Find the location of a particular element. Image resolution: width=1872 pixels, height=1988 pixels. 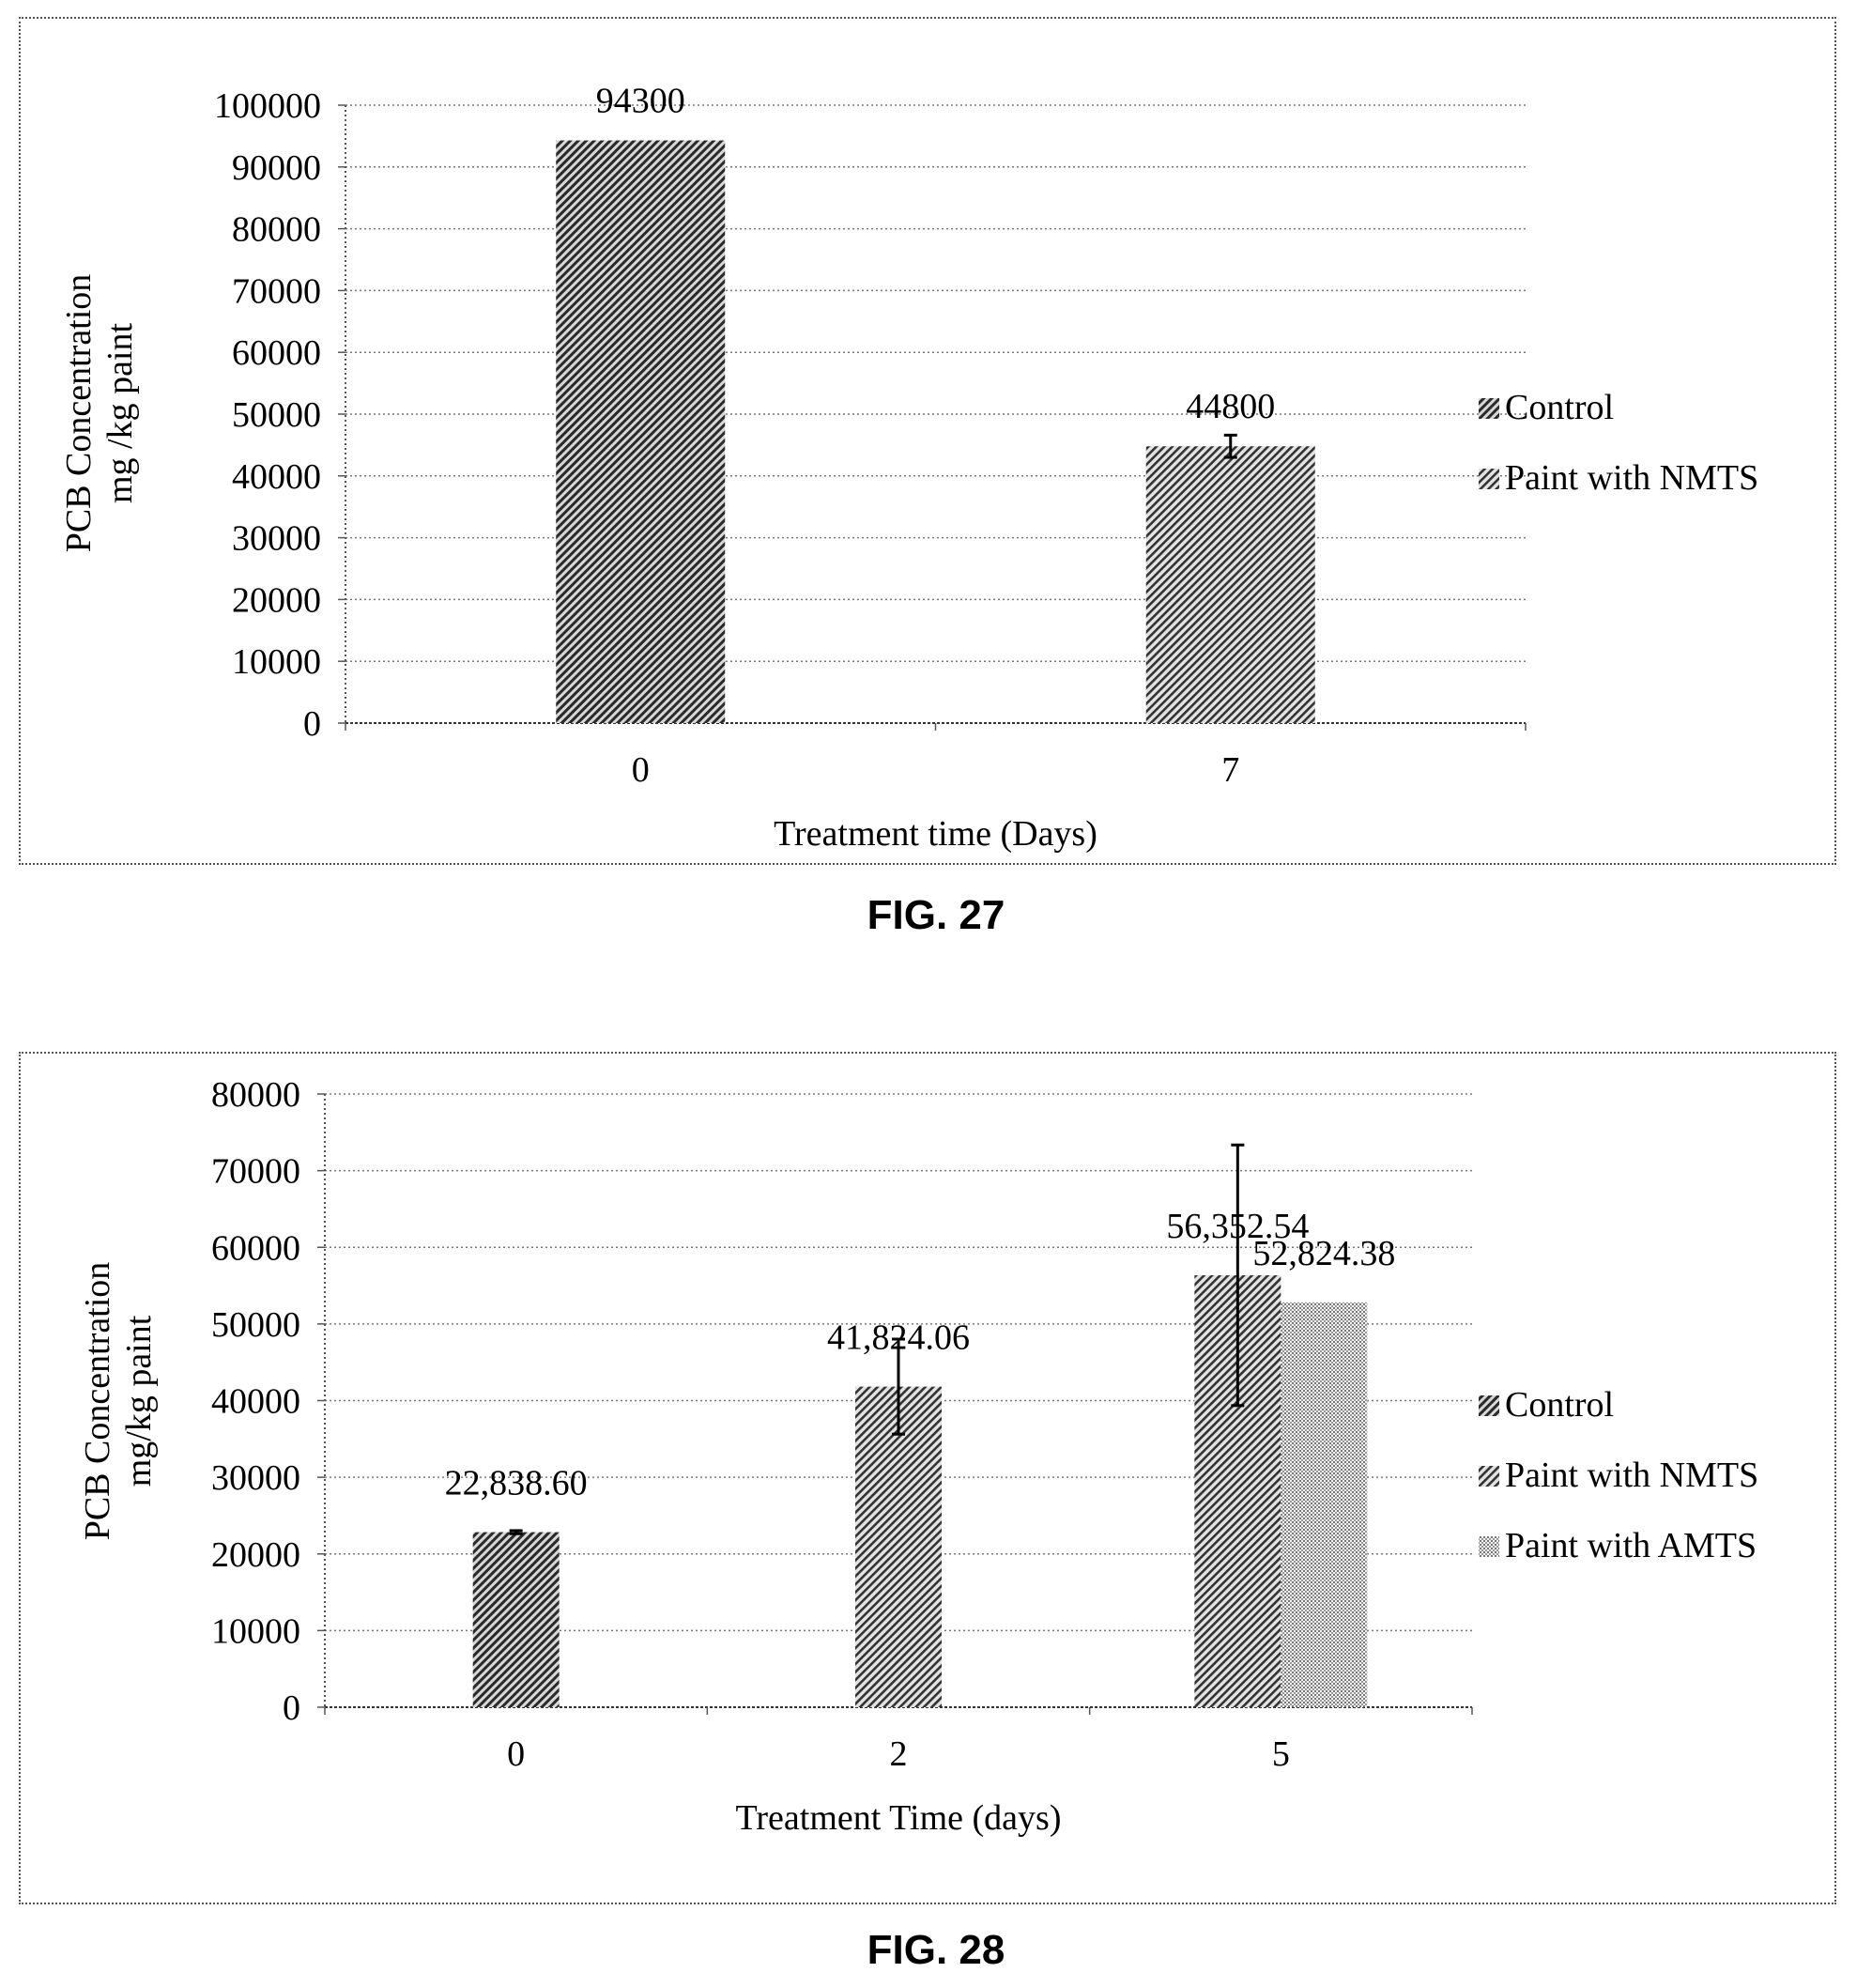

y-tick-label: 40000 is located at coordinates (276, 477).